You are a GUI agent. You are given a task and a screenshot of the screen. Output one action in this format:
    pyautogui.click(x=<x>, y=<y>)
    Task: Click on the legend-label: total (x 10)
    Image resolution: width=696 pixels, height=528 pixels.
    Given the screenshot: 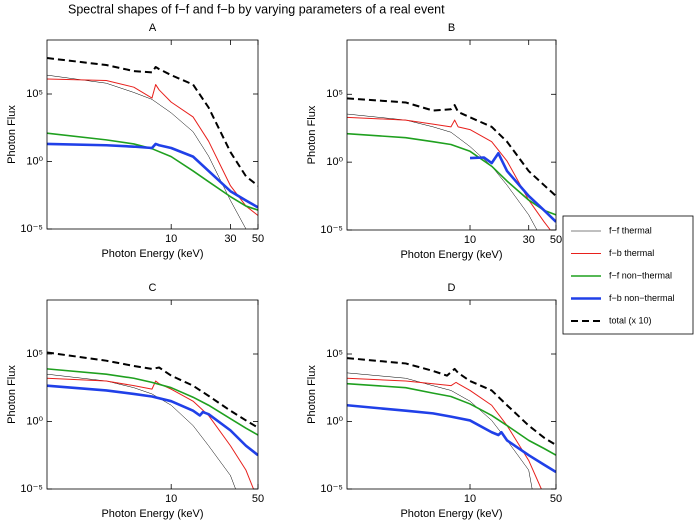 What is the action you would take?
    pyautogui.click(x=630, y=320)
    